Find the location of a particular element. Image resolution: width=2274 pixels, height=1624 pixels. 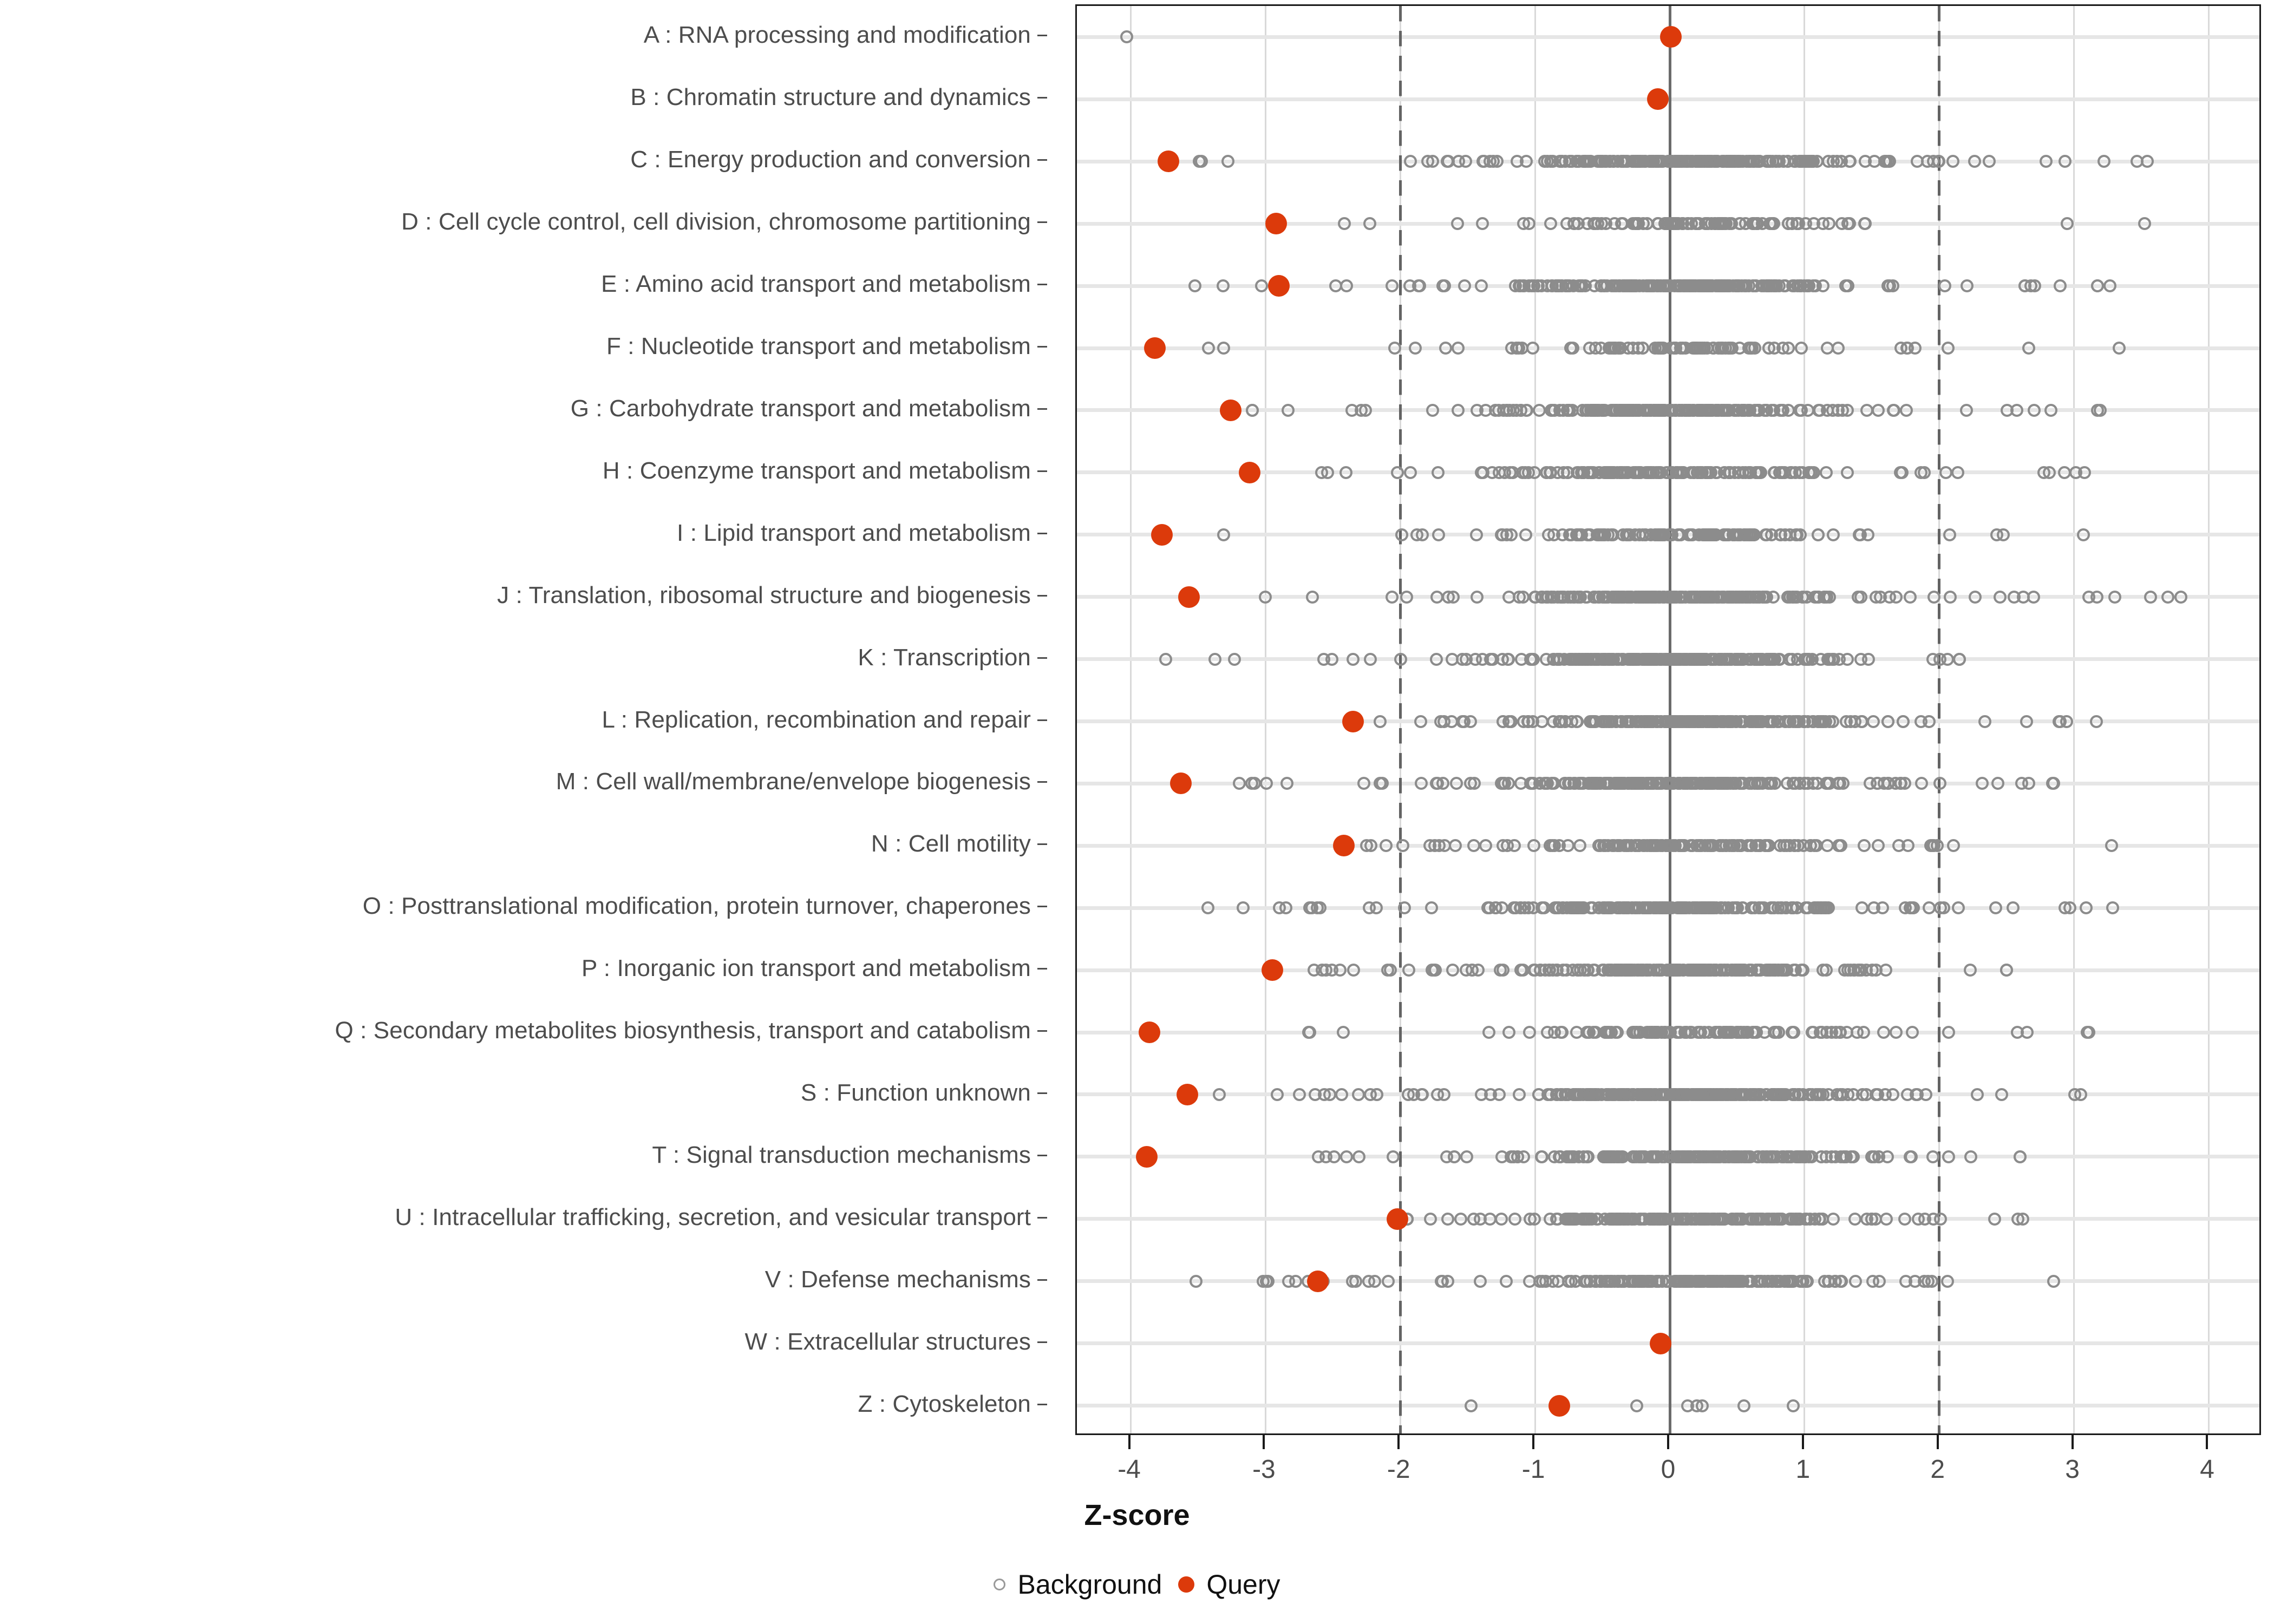

x-axis-tick-label: 1 is located at coordinates (1803, 1469).